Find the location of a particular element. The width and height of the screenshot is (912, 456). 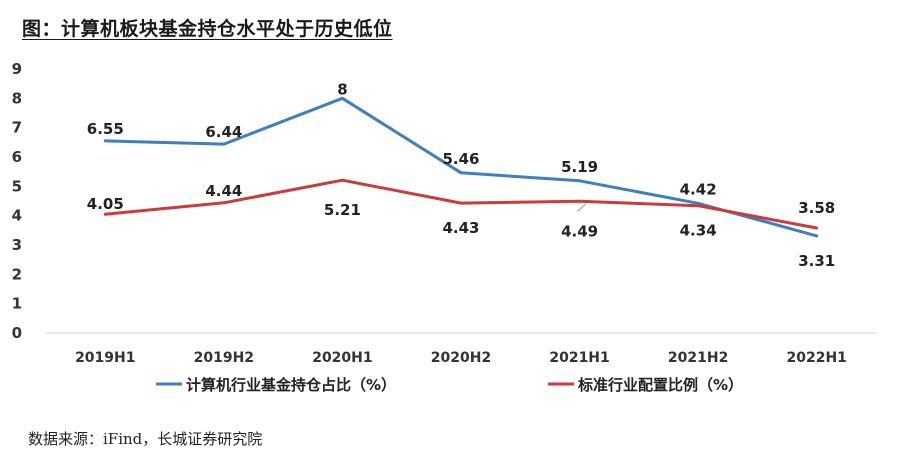

x-category-label: 2021H2 is located at coordinates (698, 358).